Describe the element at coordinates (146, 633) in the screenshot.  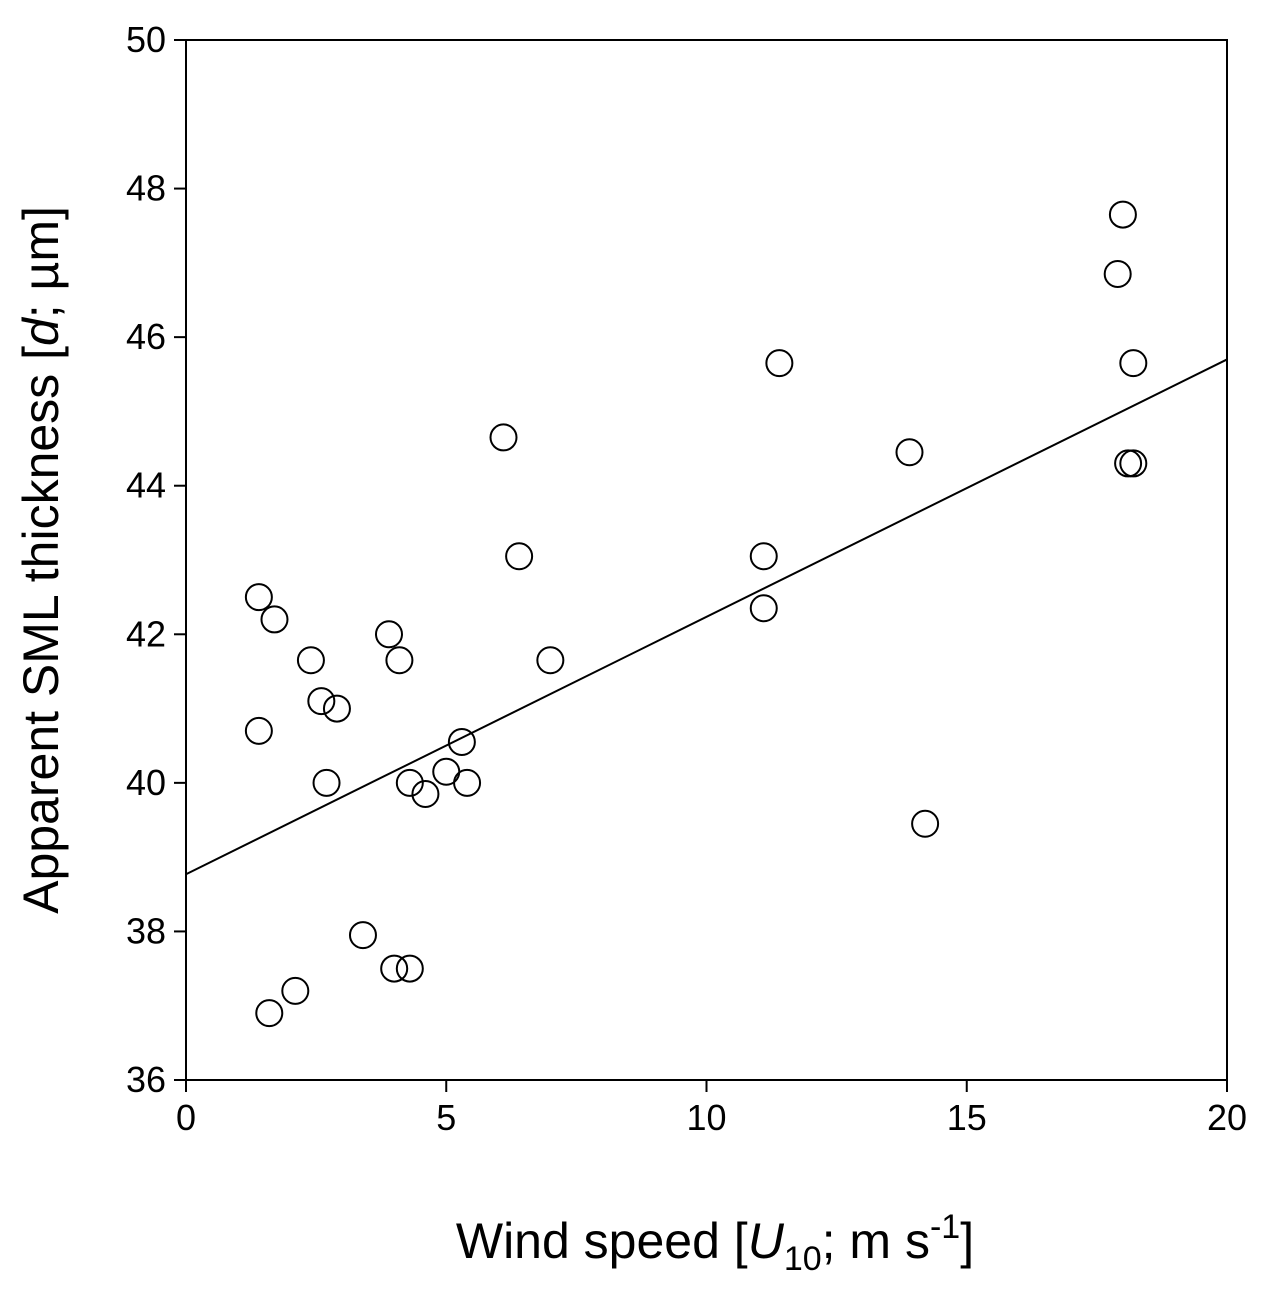
I see `y-tick-label: 42` at that location.